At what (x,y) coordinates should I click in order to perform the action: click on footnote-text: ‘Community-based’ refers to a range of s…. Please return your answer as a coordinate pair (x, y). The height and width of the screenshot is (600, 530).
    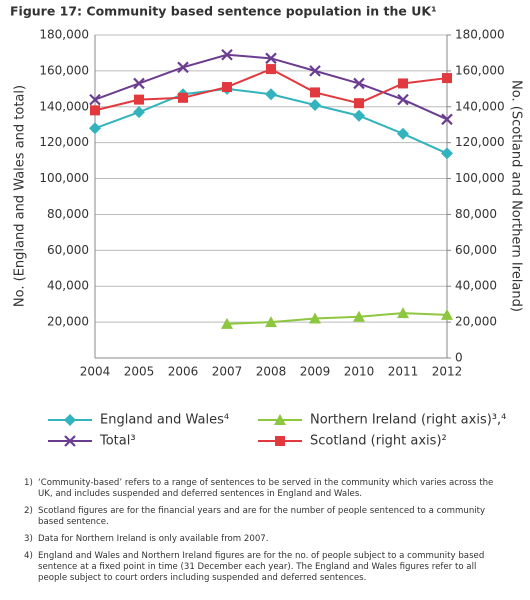
    Looking at the image, I should click on (266, 488).